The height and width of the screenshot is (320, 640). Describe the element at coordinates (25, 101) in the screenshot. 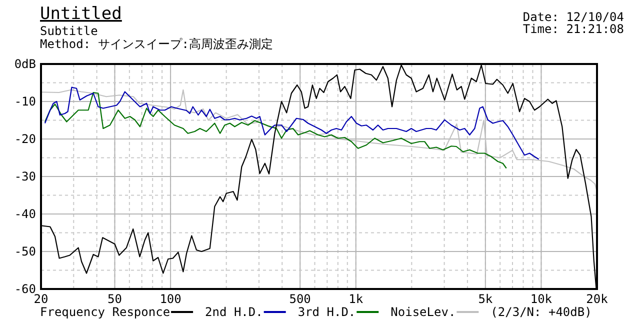

I see `y-tick-label: -10` at that location.